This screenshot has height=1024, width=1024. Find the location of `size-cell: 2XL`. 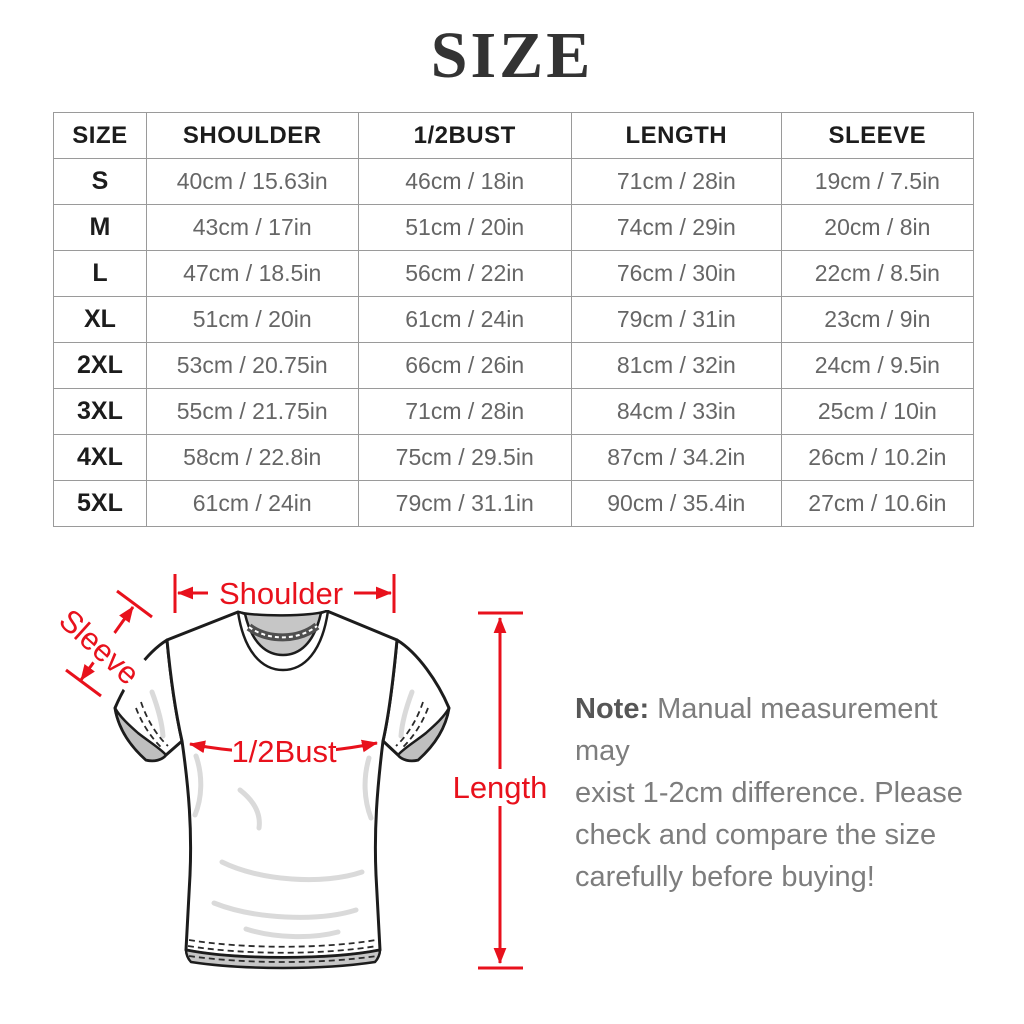

size-cell: 2XL is located at coordinates (100, 365).